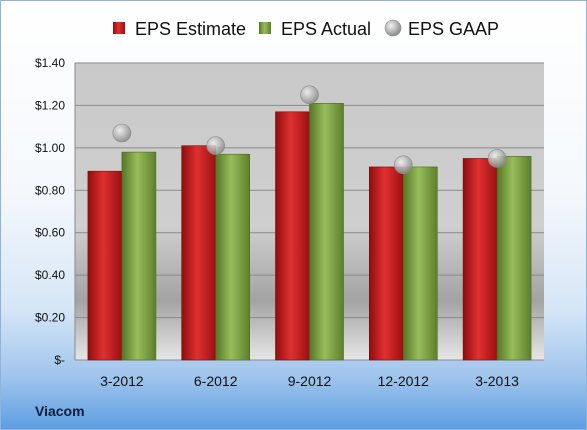  I want to click on y-tick-label: $0.80, so click(50, 190).